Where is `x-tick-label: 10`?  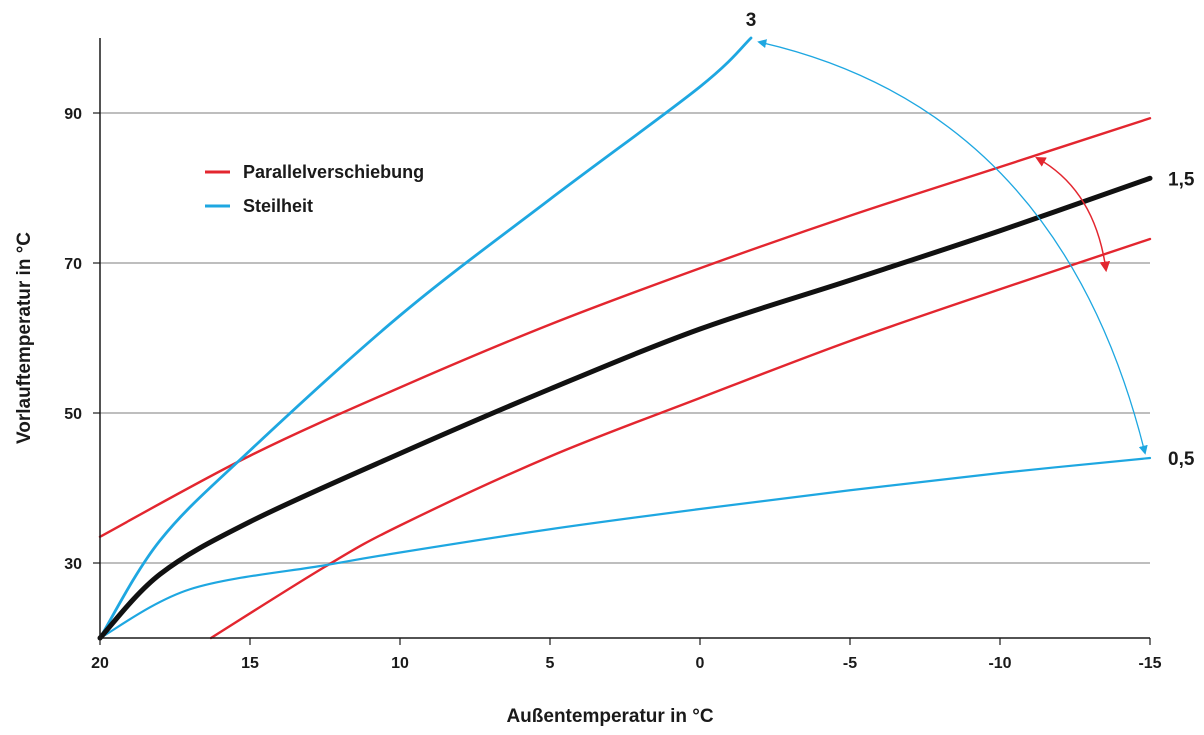 x-tick-label: 10 is located at coordinates (400, 663).